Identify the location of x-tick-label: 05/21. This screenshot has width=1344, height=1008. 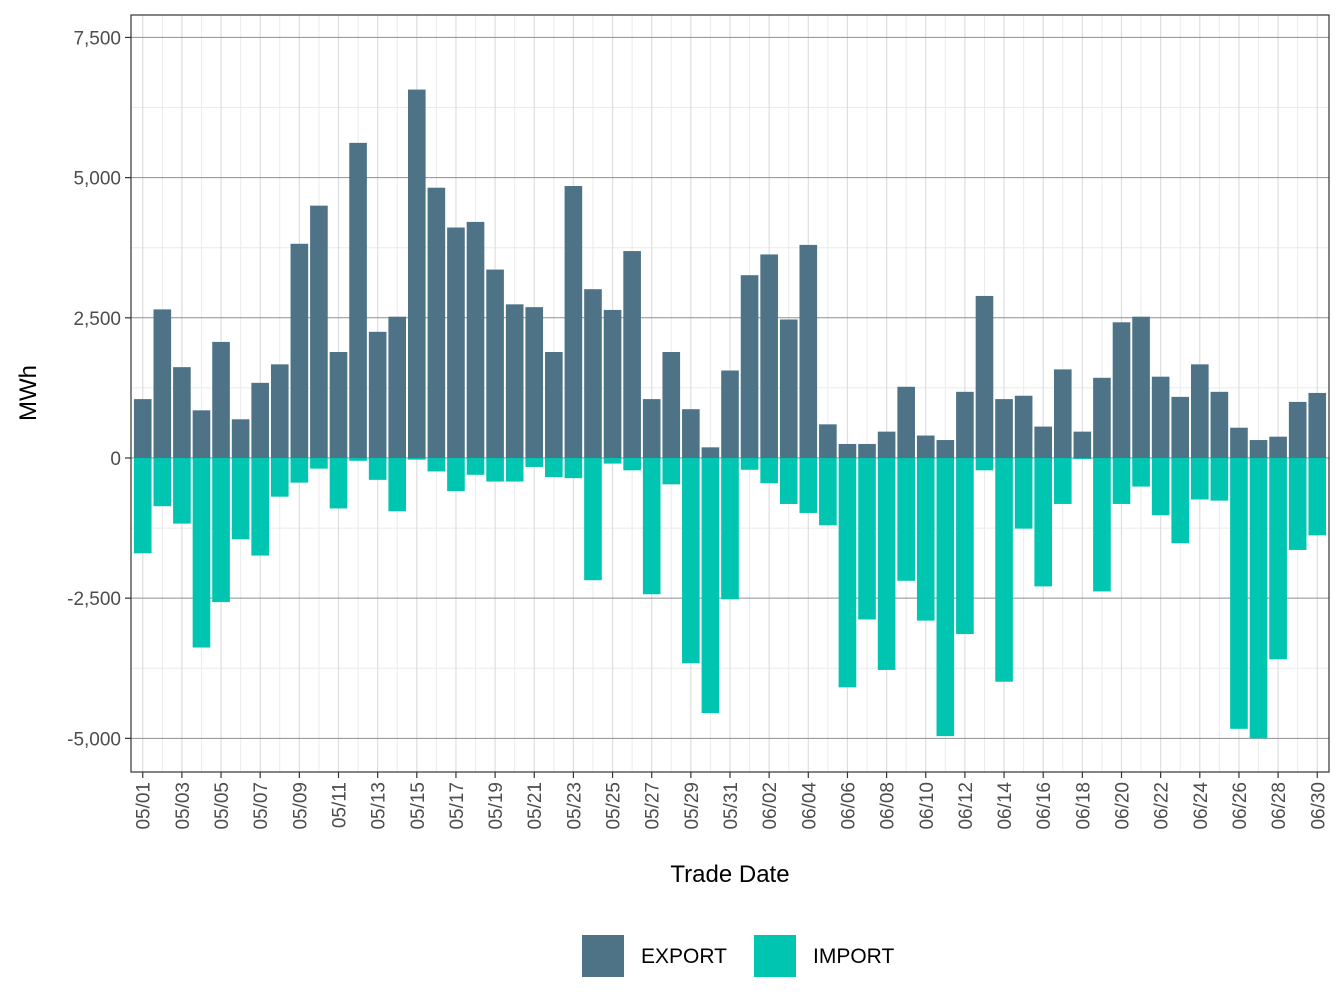
(535, 806).